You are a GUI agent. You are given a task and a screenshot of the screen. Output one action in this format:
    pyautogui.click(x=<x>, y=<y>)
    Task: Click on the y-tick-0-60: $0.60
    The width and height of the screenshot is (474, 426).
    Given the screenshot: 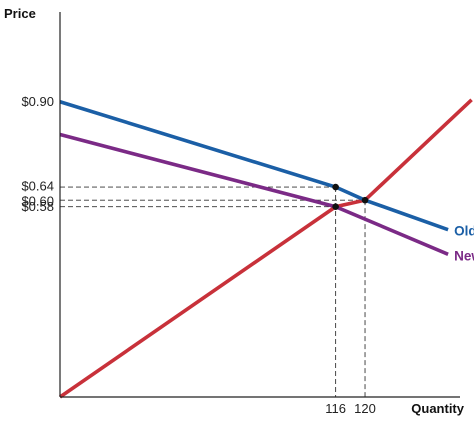 What is the action you would take?
    pyautogui.click(x=37, y=201)
    